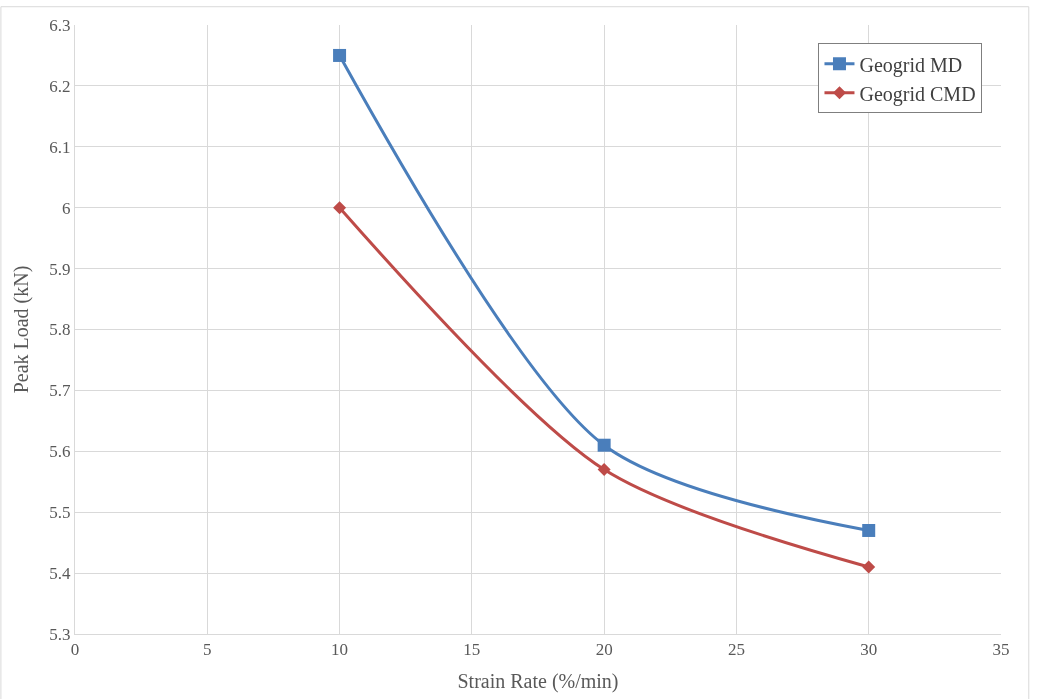  I want to click on legend-label: Geogrid CMD, so click(917, 94).